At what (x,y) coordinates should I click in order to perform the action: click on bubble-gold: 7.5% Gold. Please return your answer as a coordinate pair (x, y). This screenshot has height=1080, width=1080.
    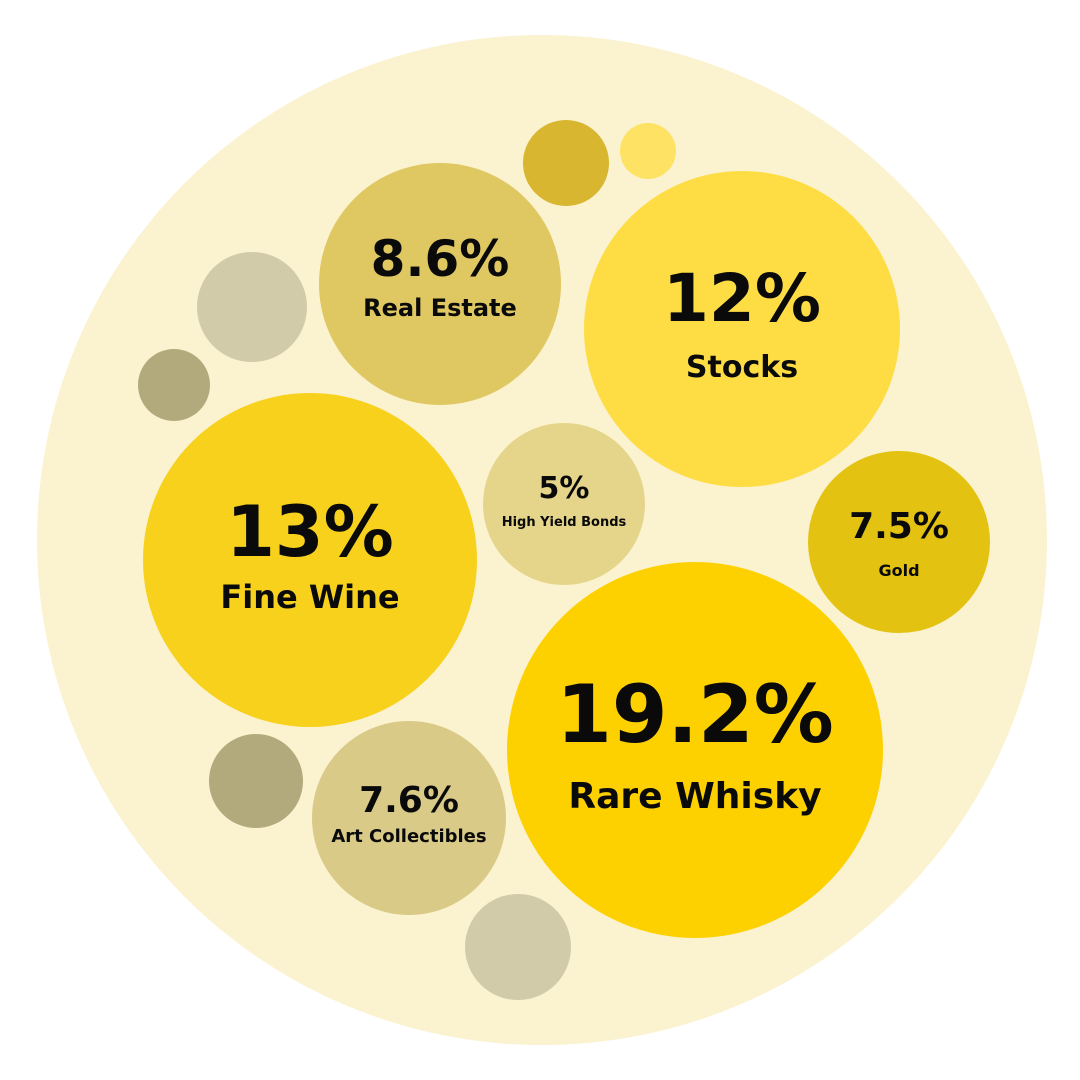
    Looking at the image, I should click on (899, 542).